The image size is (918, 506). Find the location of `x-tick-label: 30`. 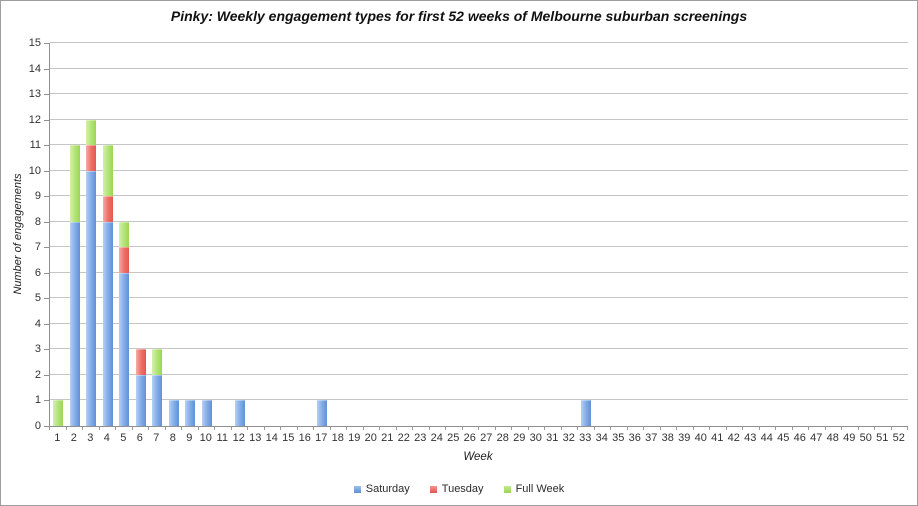

x-tick-label: 30 is located at coordinates (535, 438).